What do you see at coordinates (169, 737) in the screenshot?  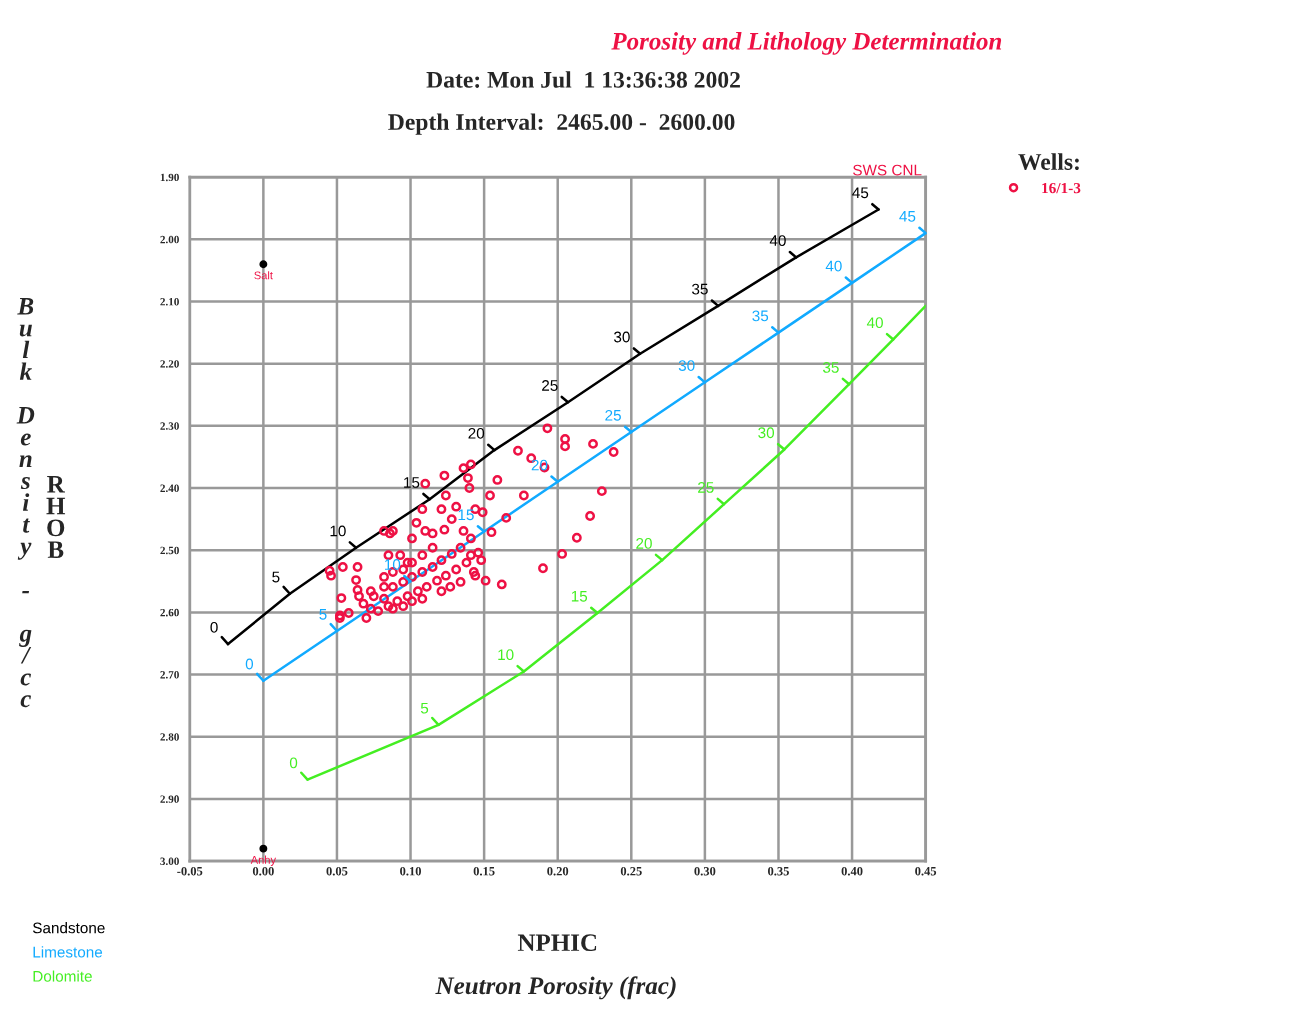 I see `y-tick-label: 2.80` at bounding box center [169, 737].